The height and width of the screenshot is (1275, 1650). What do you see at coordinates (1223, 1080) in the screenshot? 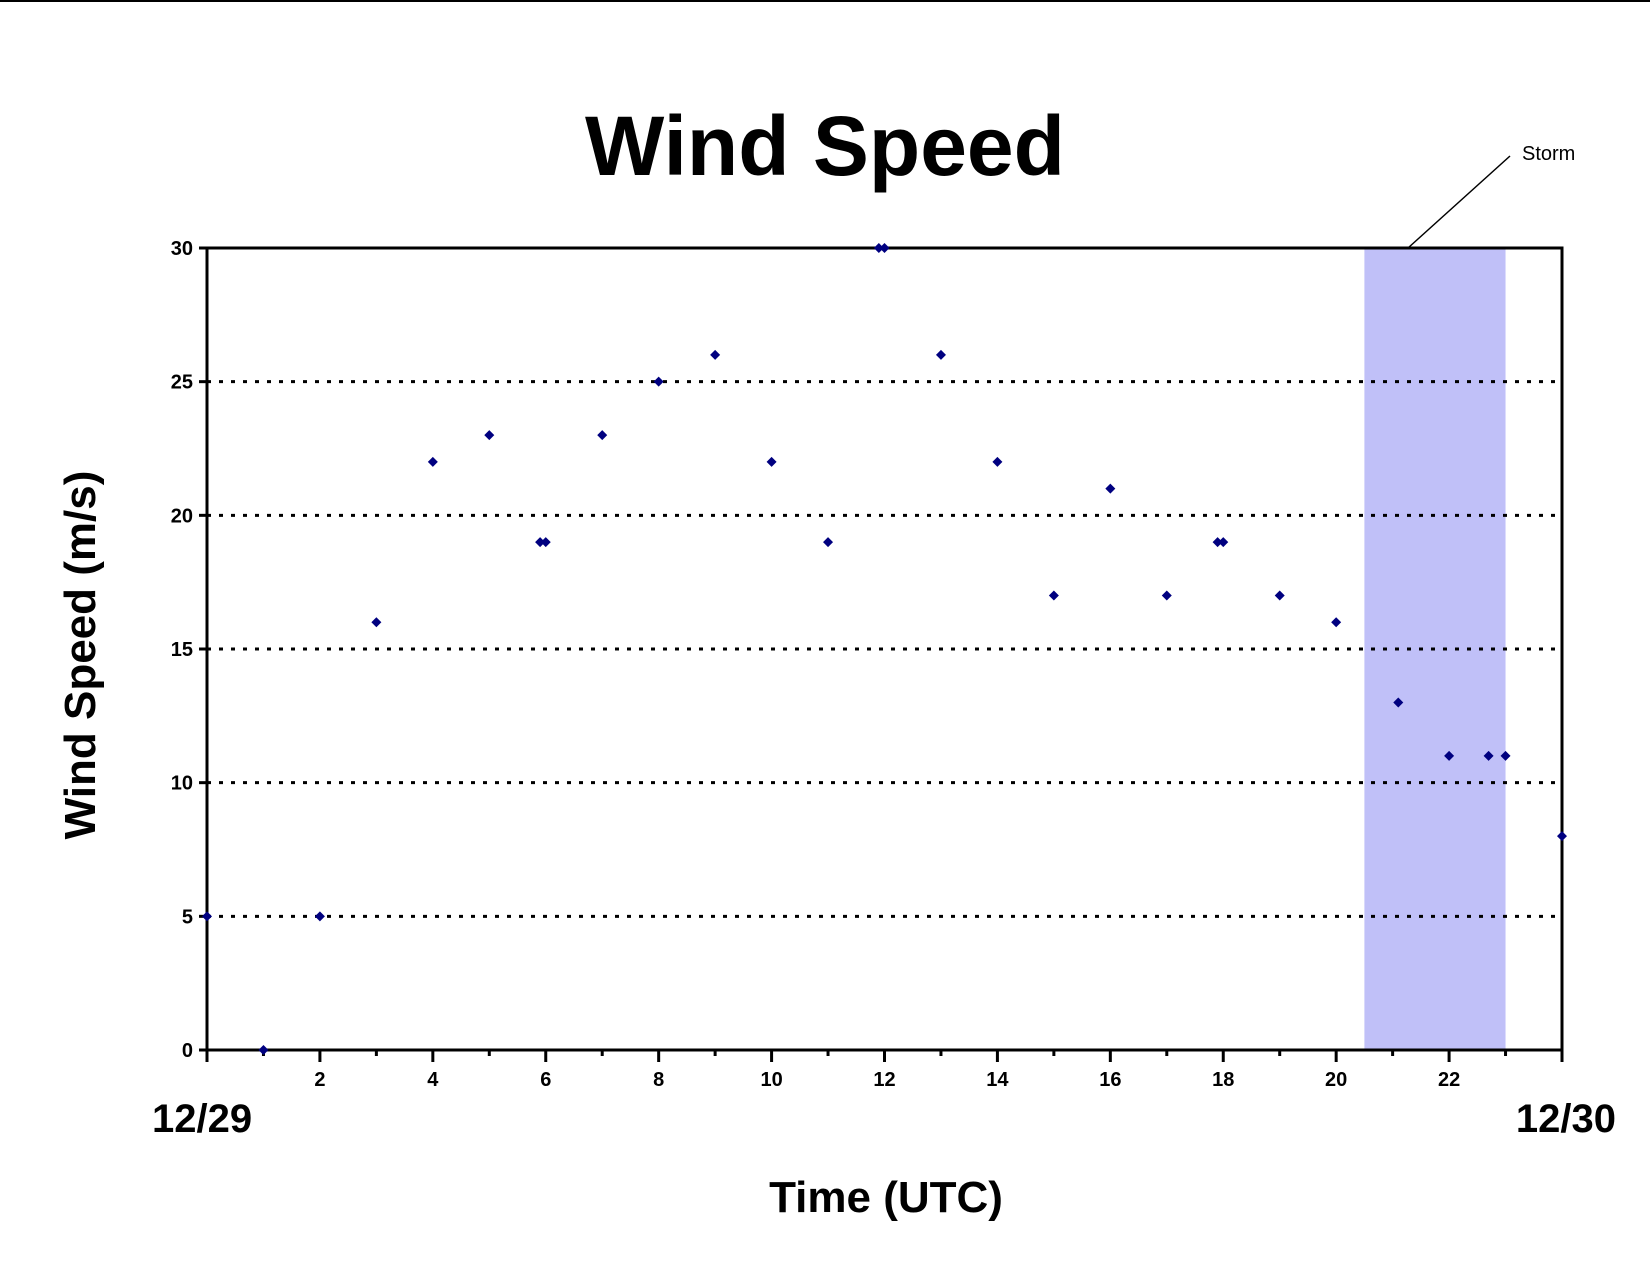
I see `x-tick-label: 18` at bounding box center [1223, 1080].